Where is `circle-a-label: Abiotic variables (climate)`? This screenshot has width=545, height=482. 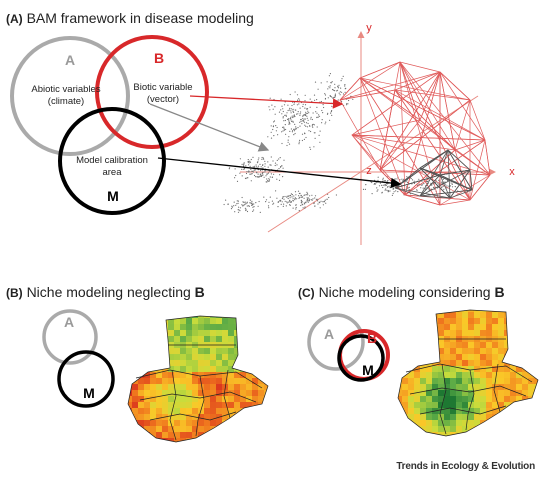
circle-a-label: Abiotic variables (climate) is located at coordinates (66, 96).